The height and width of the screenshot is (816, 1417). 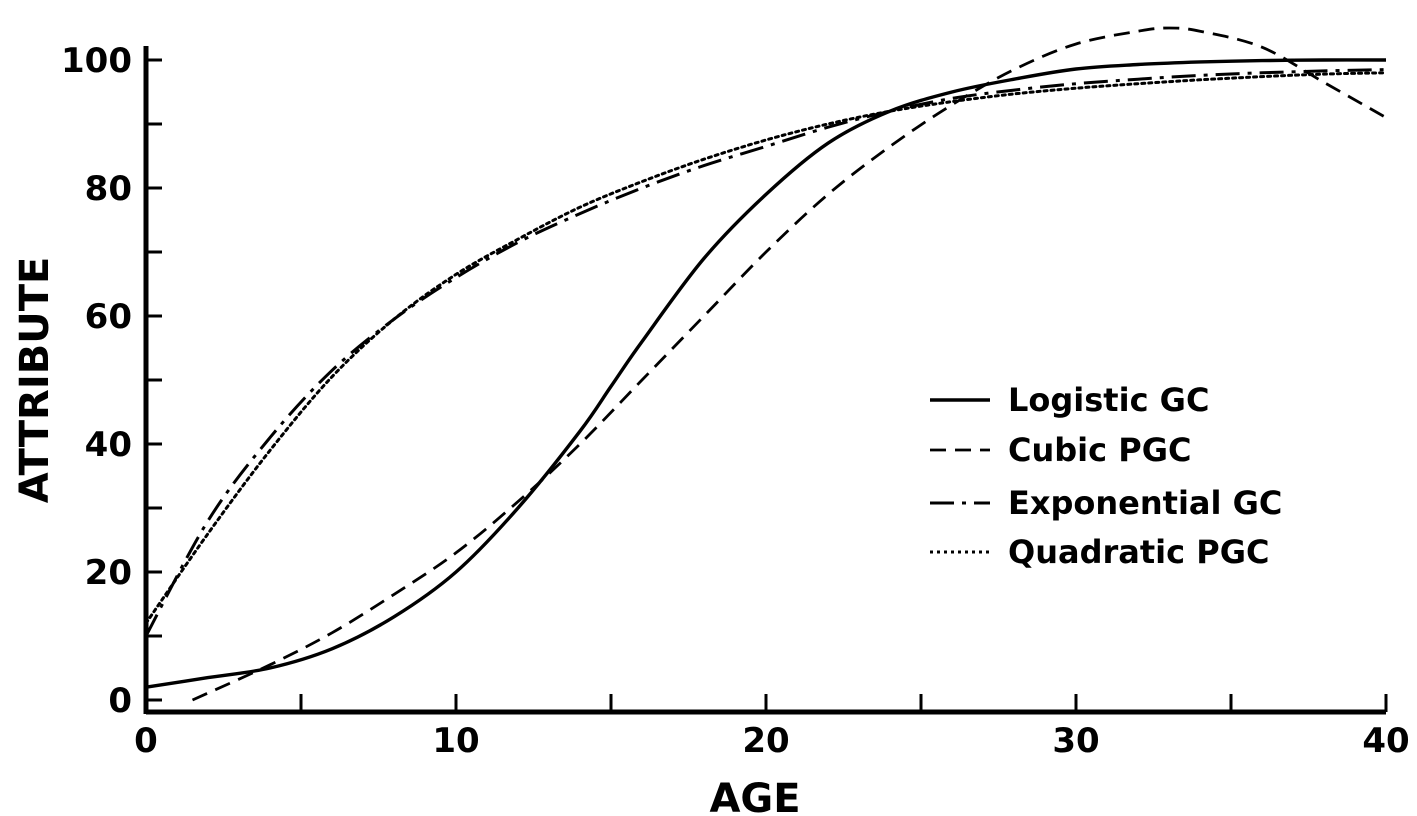 I want to click on y-tick-label: 100, so click(x=96, y=61).